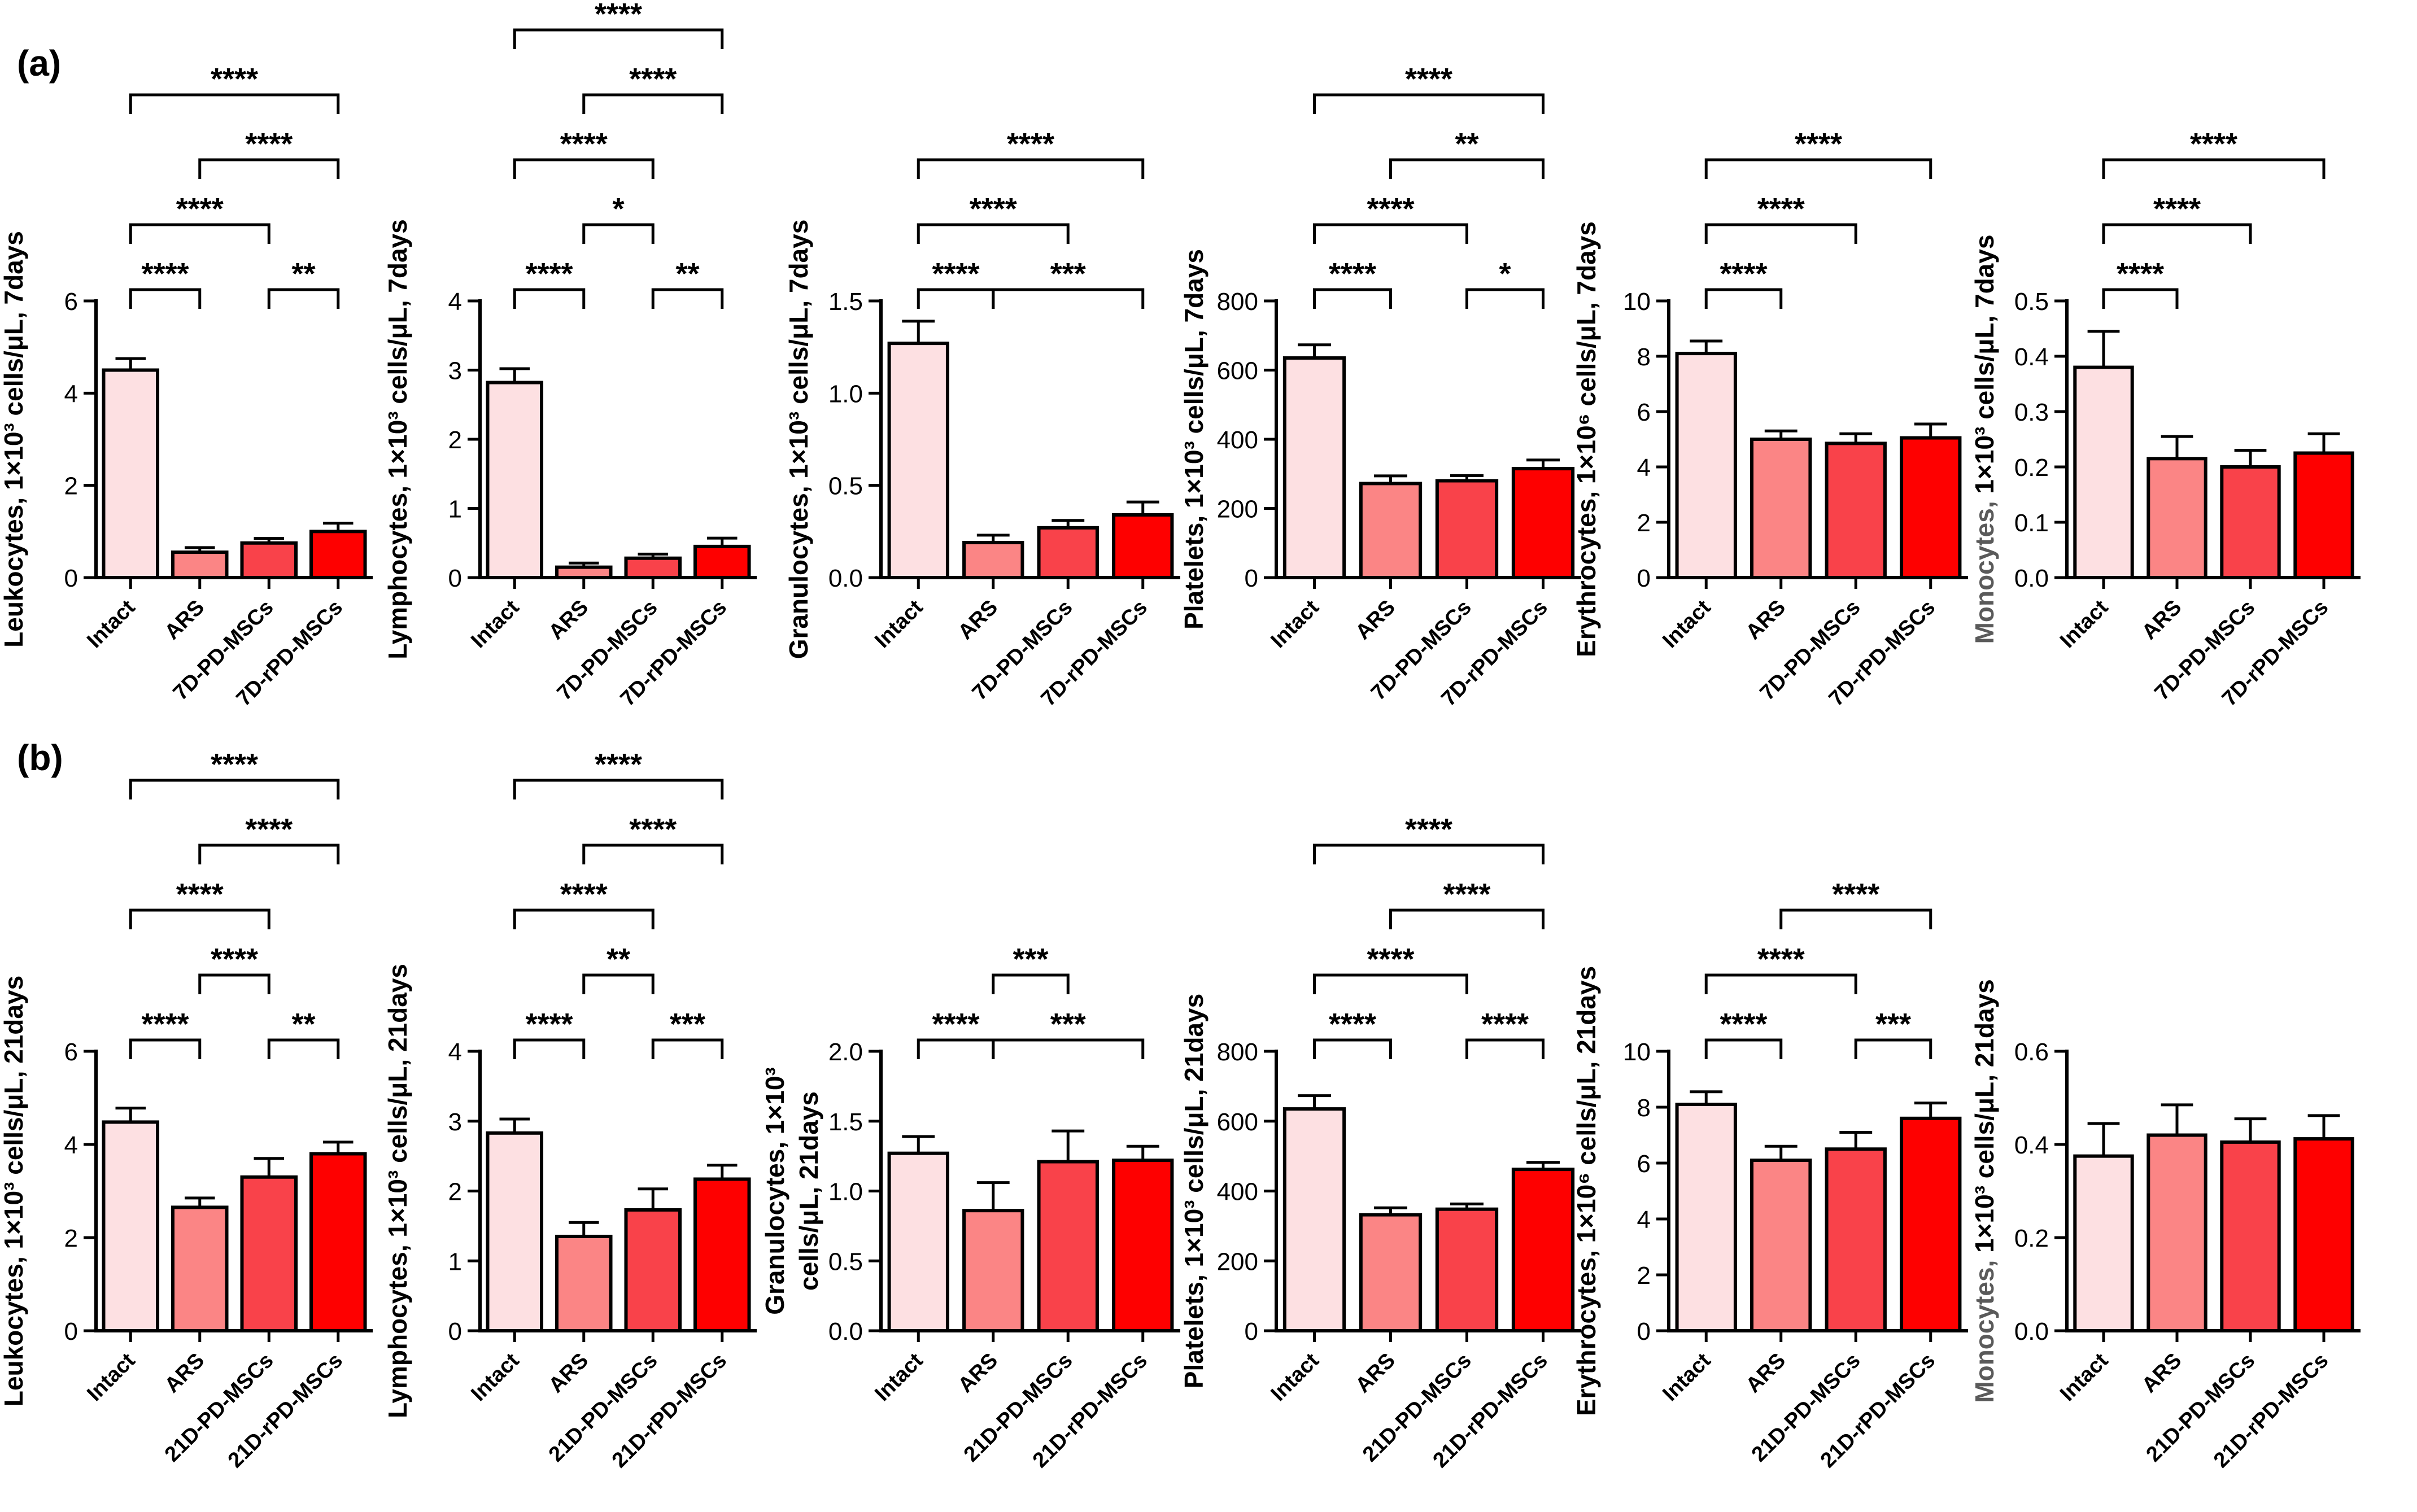  Describe the element at coordinates (2031, 1145) in the screenshot. I see `y-tick-label-b6-2: 0.4` at that location.